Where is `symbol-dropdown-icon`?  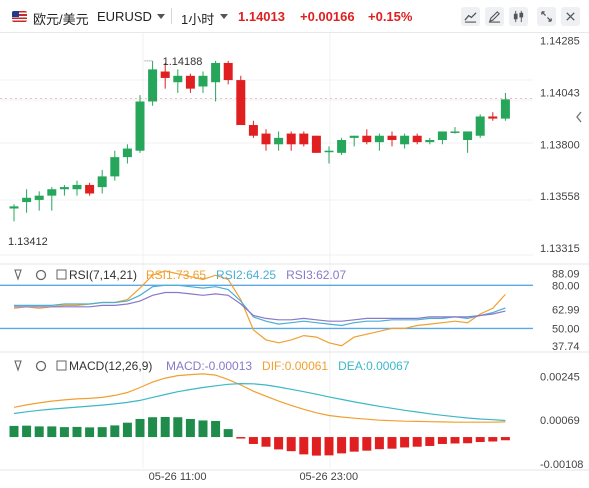 symbol-dropdown-icon is located at coordinates (161, 16).